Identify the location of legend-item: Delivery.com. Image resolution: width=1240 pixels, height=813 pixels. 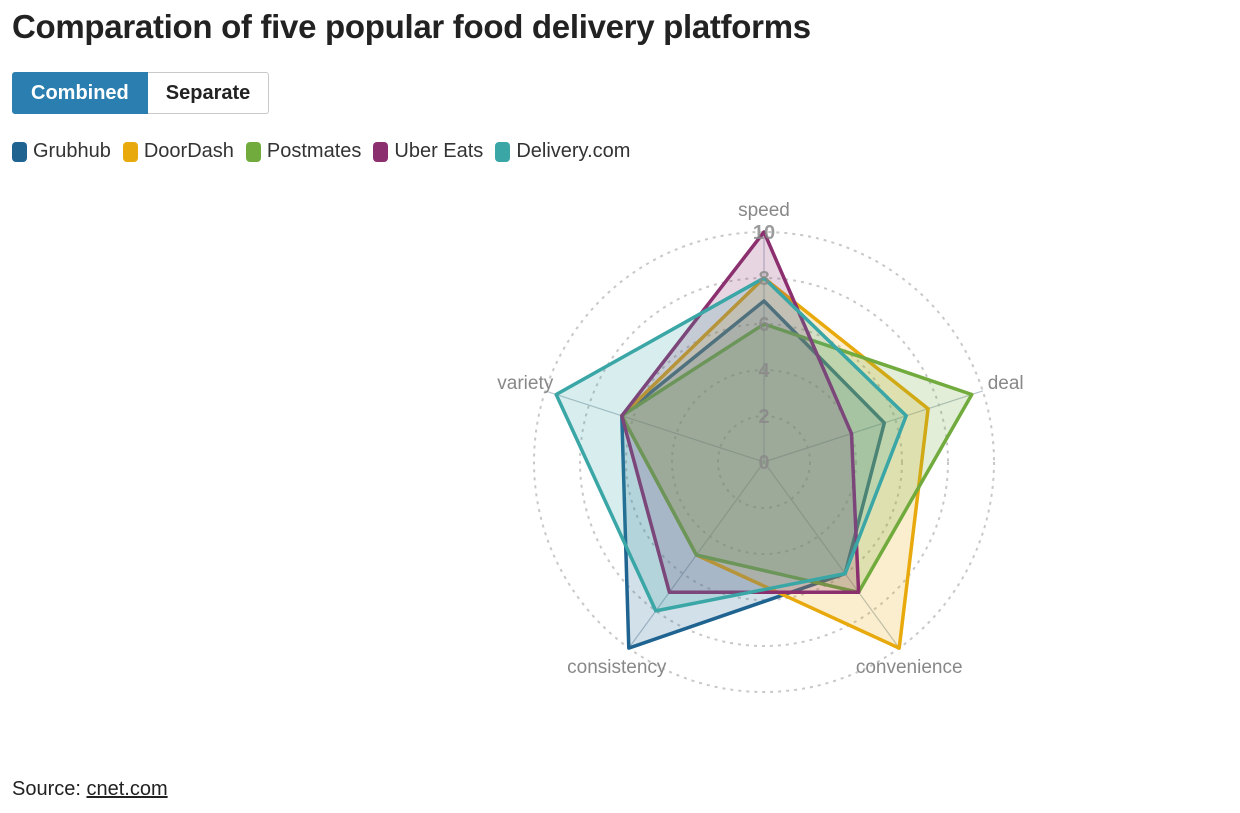
(562, 151).